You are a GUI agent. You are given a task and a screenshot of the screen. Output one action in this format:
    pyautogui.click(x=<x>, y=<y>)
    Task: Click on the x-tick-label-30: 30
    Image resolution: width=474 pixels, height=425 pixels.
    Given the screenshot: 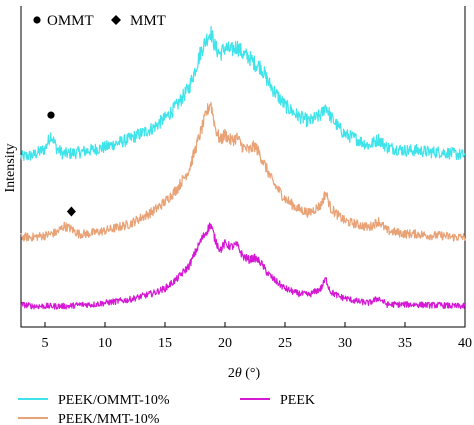 What is the action you would take?
    pyautogui.click(x=345, y=343)
    